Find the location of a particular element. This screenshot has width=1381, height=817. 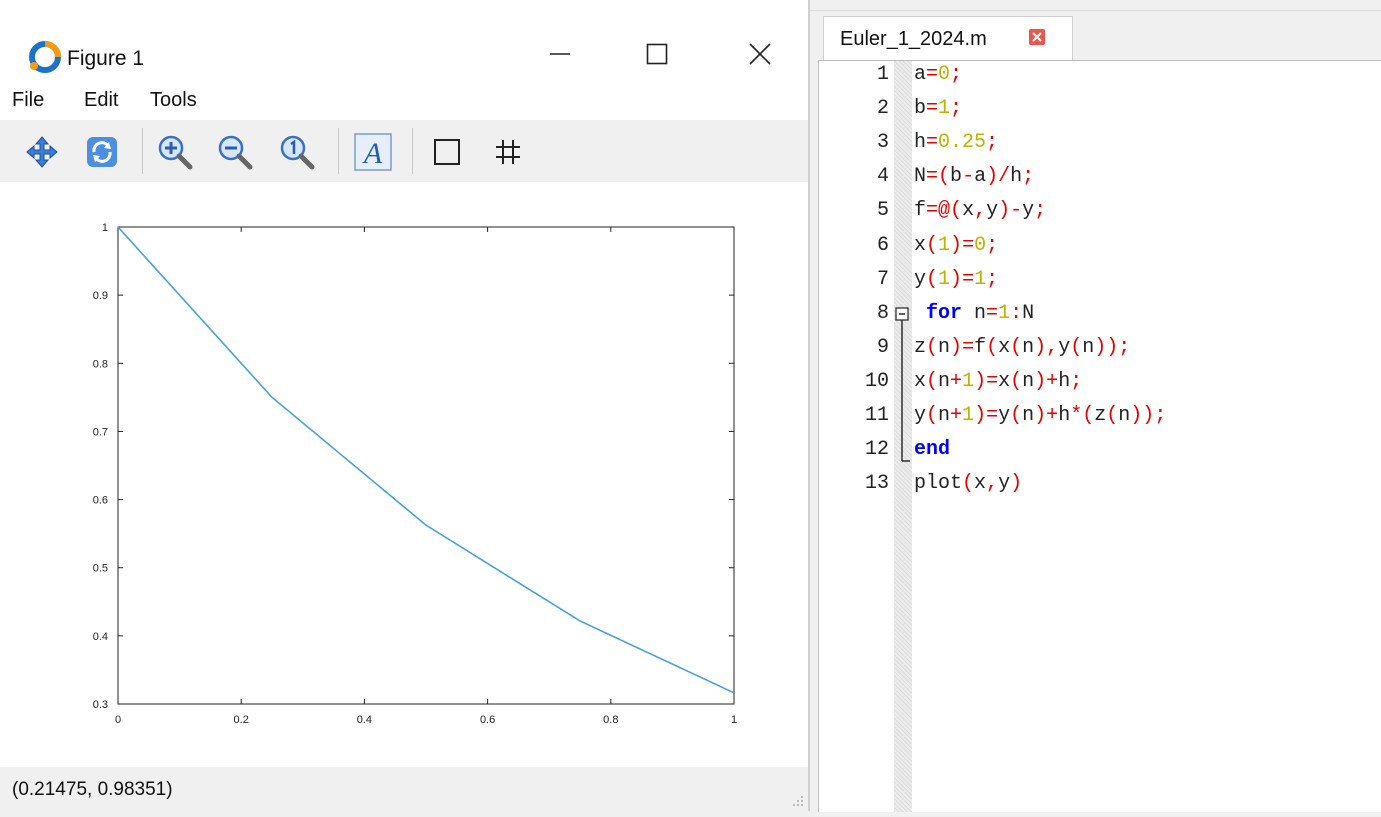

code-line: for n=1:N is located at coordinates (980, 313).